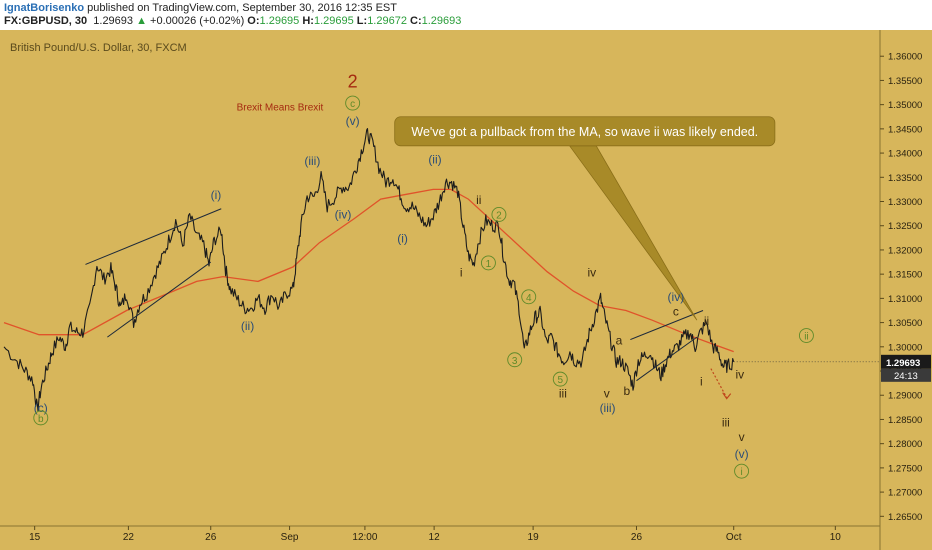 This screenshot has width=932, height=550. Describe the element at coordinates (905, 396) in the screenshot. I see `y-tick-label: 1.29000` at that location.